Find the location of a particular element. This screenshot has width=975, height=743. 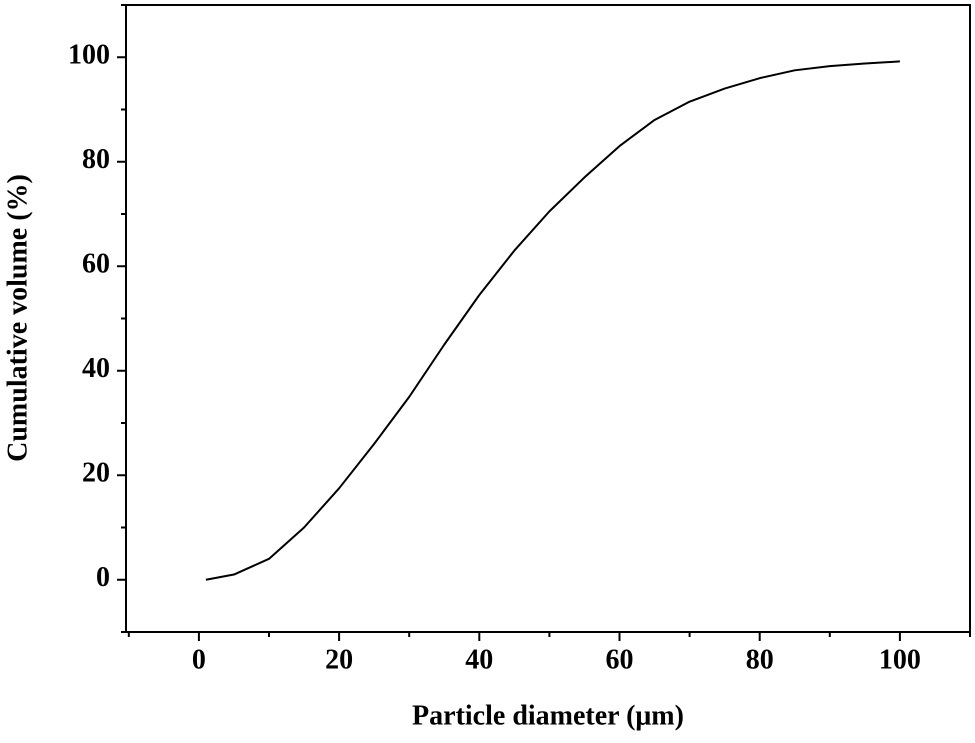

y-axis-label: Cumulative volume (%) is located at coordinates (17, 318).